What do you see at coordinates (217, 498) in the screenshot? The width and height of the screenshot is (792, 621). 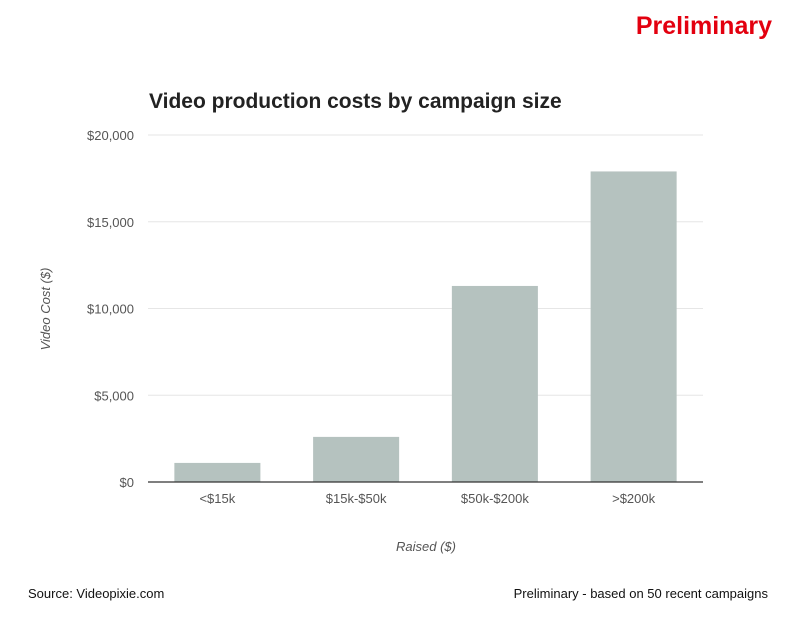 I see `x-tick-label: <$15k` at bounding box center [217, 498].